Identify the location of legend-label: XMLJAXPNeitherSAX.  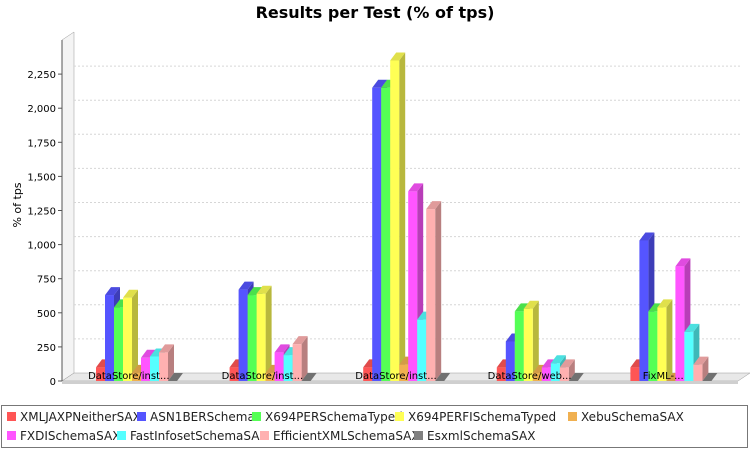
(80, 417).